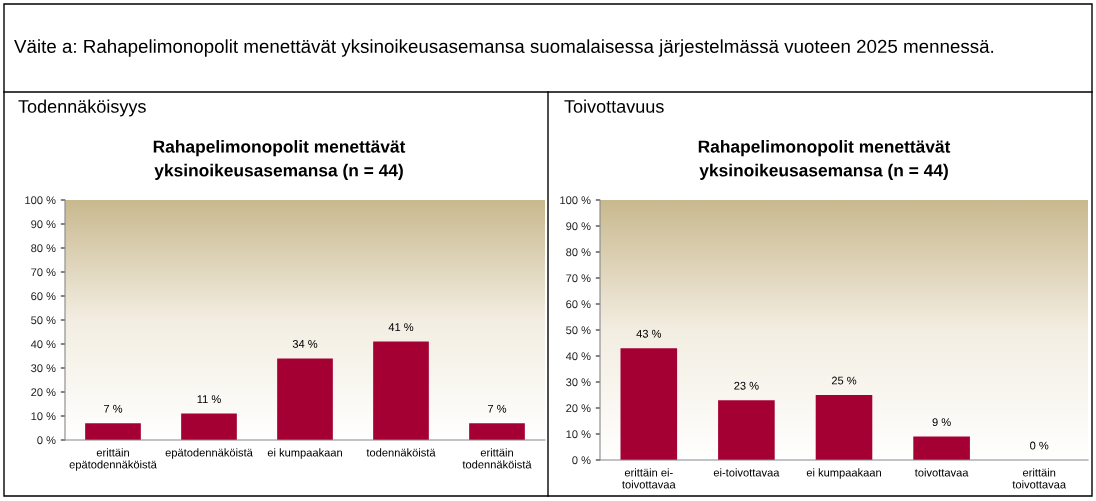  Describe the element at coordinates (305, 344) in the screenshot. I see `data-label: 34 %` at that location.